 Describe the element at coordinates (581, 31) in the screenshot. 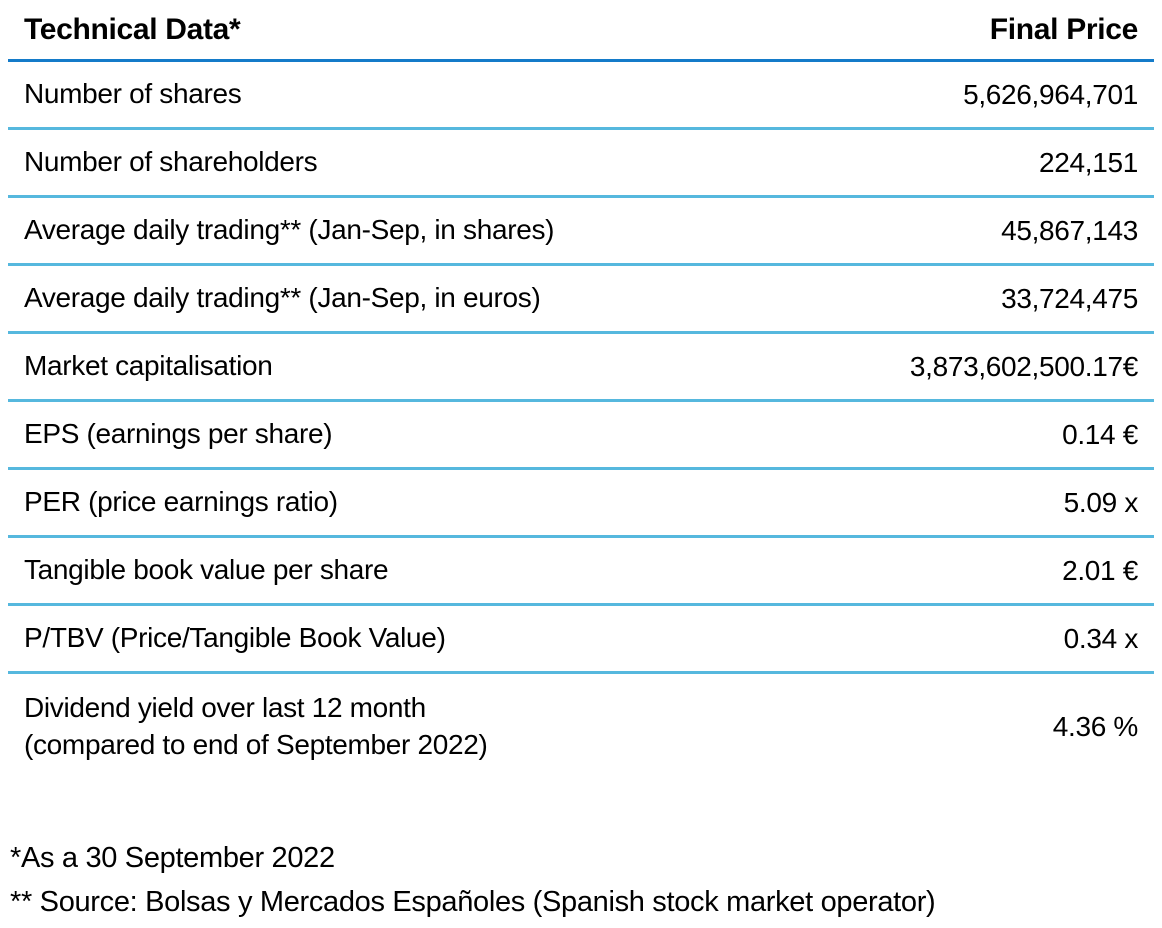

I see `table-header-row: Technical Data* Final Price` at that location.